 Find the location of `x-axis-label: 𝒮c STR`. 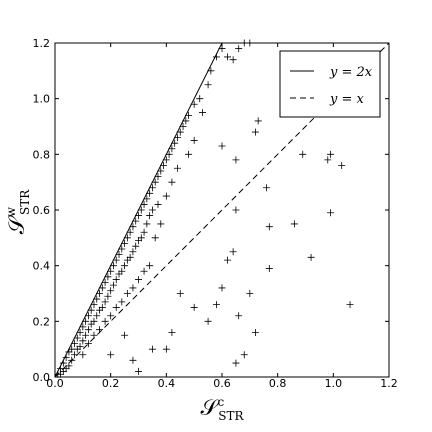

x-axis-label: 𝒮c STR is located at coordinates (222, 409).